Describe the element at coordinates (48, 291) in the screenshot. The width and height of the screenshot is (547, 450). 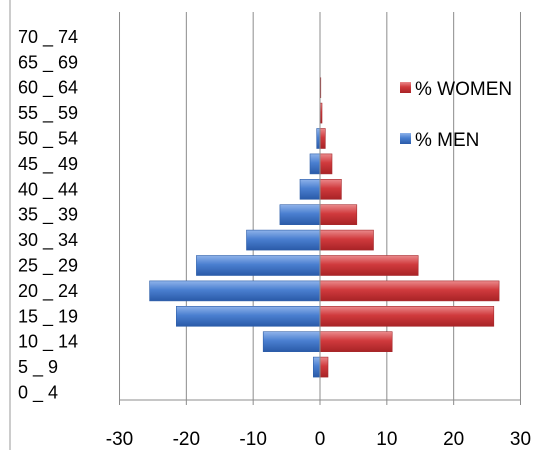
I see `category-label: 20 _ 24` at that location.